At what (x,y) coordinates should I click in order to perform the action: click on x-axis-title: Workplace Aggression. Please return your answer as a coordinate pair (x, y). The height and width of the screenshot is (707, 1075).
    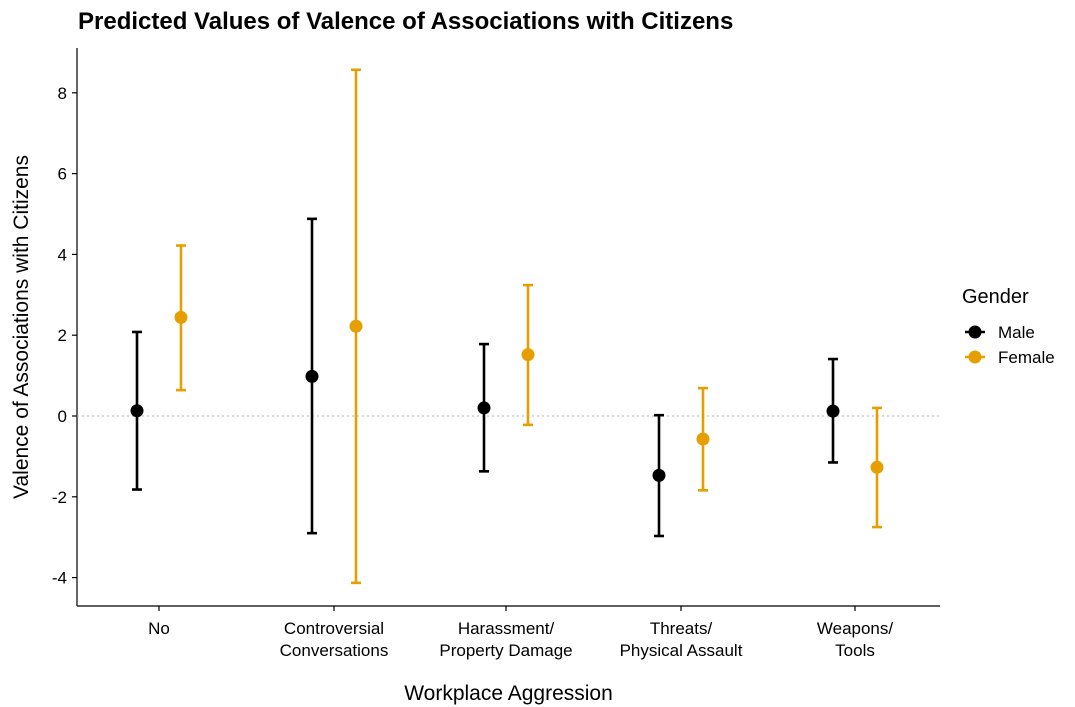
    Looking at the image, I should click on (508, 693).